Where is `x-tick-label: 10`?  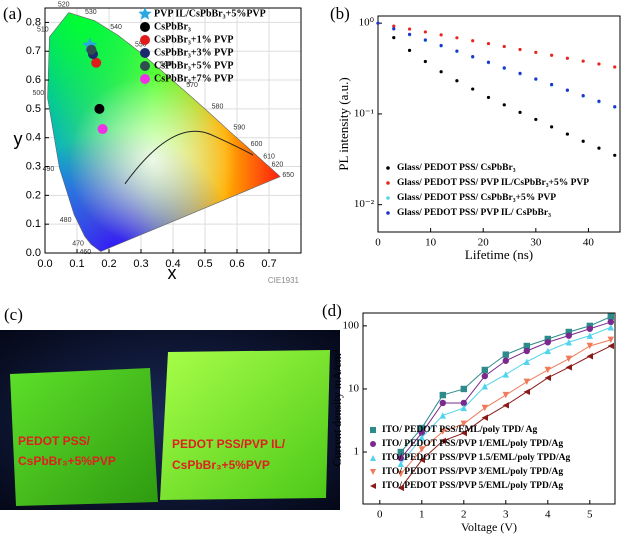 x-tick-label: 10 is located at coordinates (431, 243).